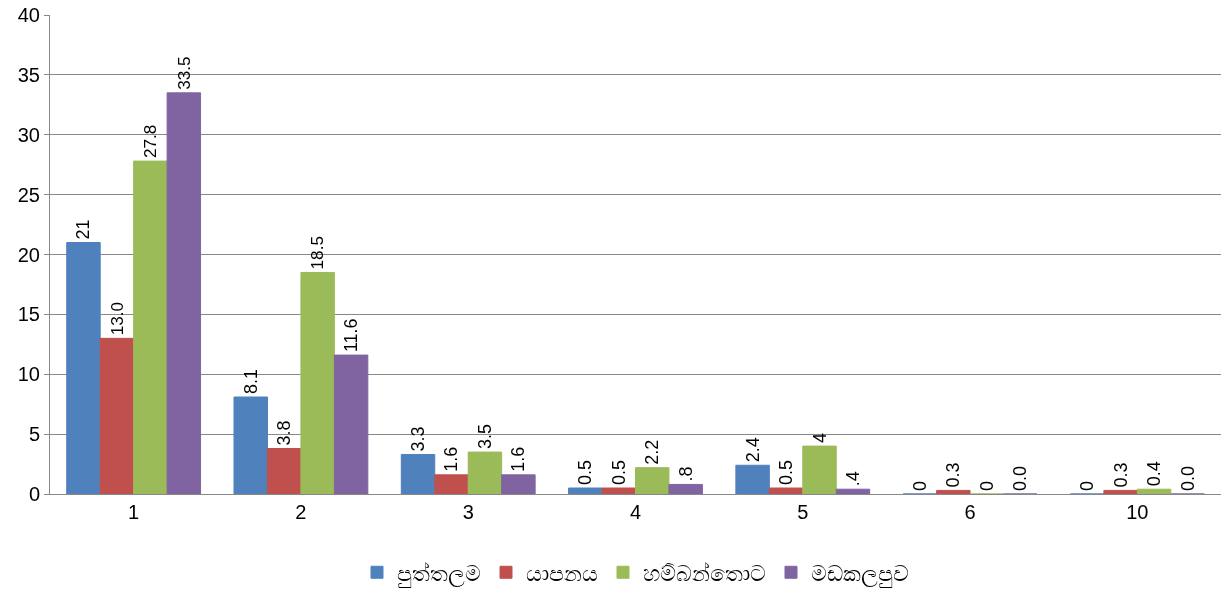  I want to click on data-label: 2.2, so click(652, 452).